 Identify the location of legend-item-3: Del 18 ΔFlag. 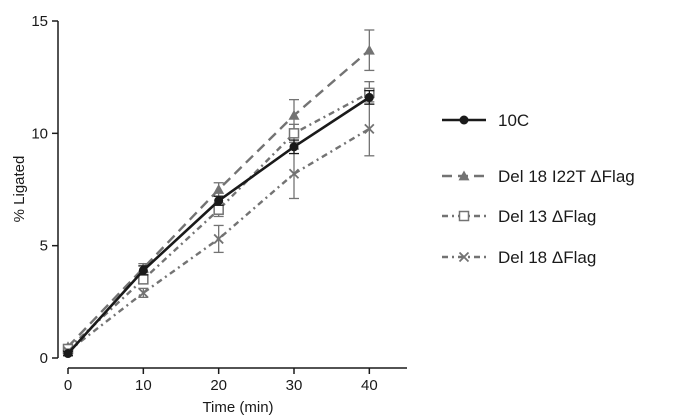
(519, 257).